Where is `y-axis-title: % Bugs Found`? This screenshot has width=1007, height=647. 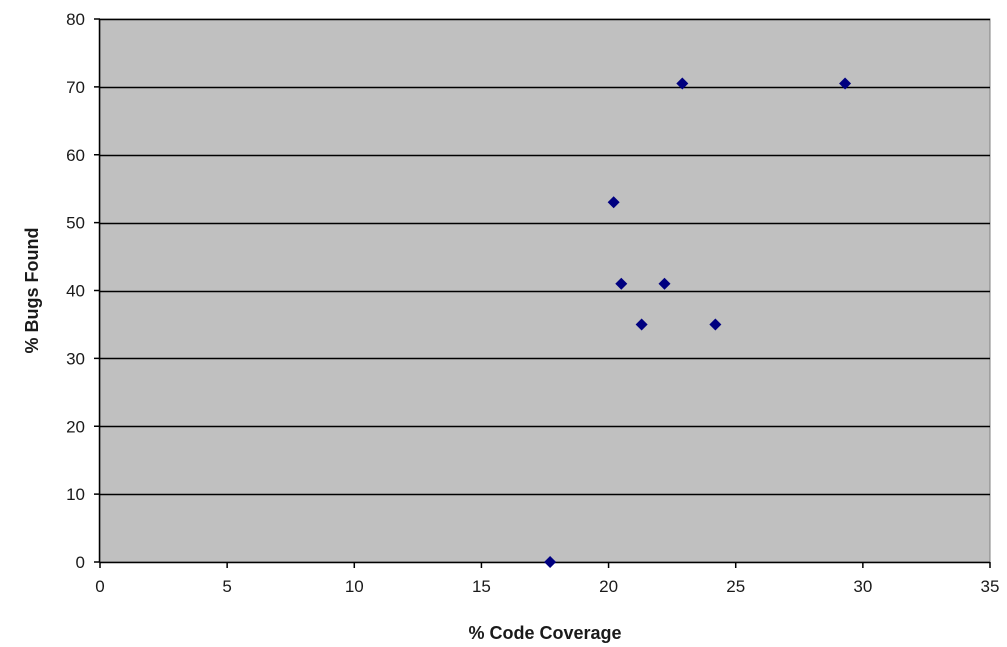
y-axis-title: % Bugs Found is located at coordinates (32, 291).